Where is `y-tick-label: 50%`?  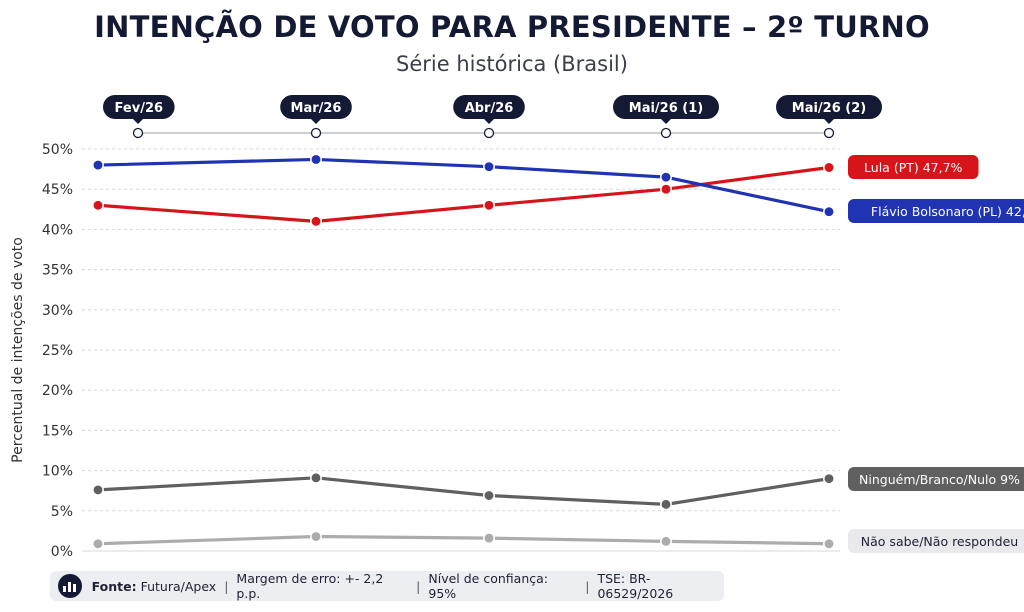 y-tick-label: 50% is located at coordinates (57, 150).